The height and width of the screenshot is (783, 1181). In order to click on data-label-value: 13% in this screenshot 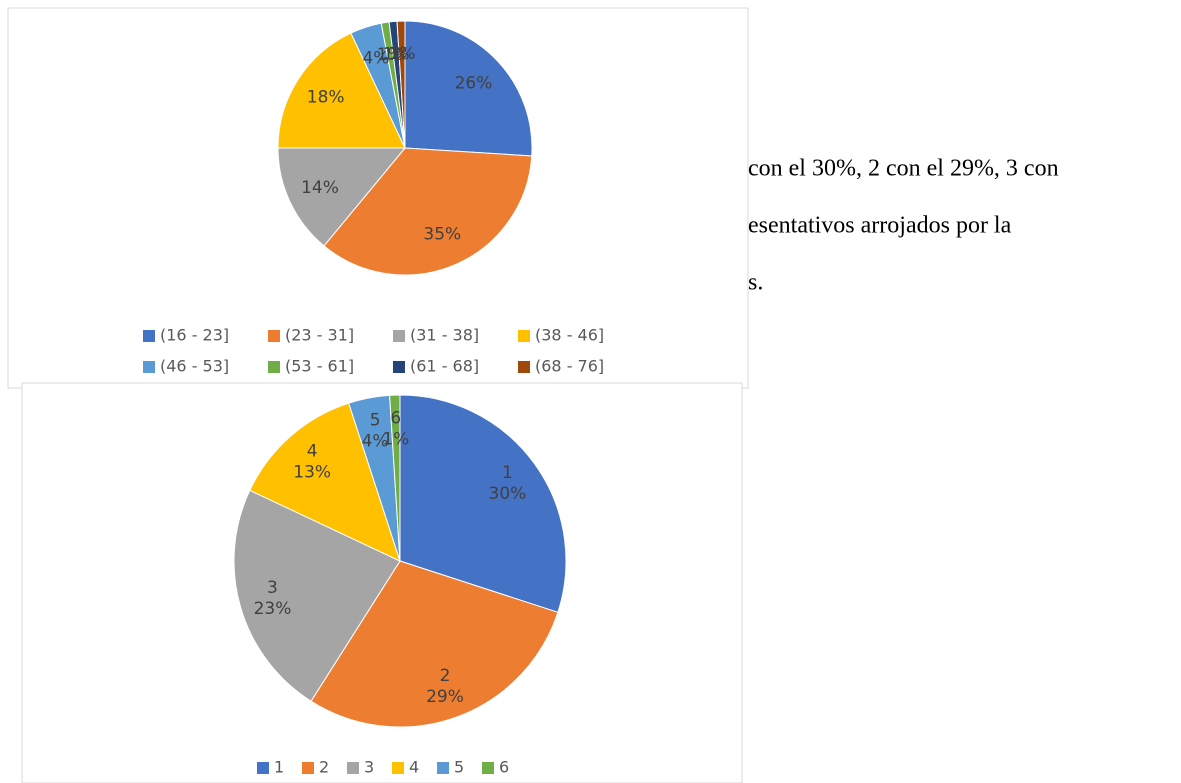, I will do `click(312, 472)`.